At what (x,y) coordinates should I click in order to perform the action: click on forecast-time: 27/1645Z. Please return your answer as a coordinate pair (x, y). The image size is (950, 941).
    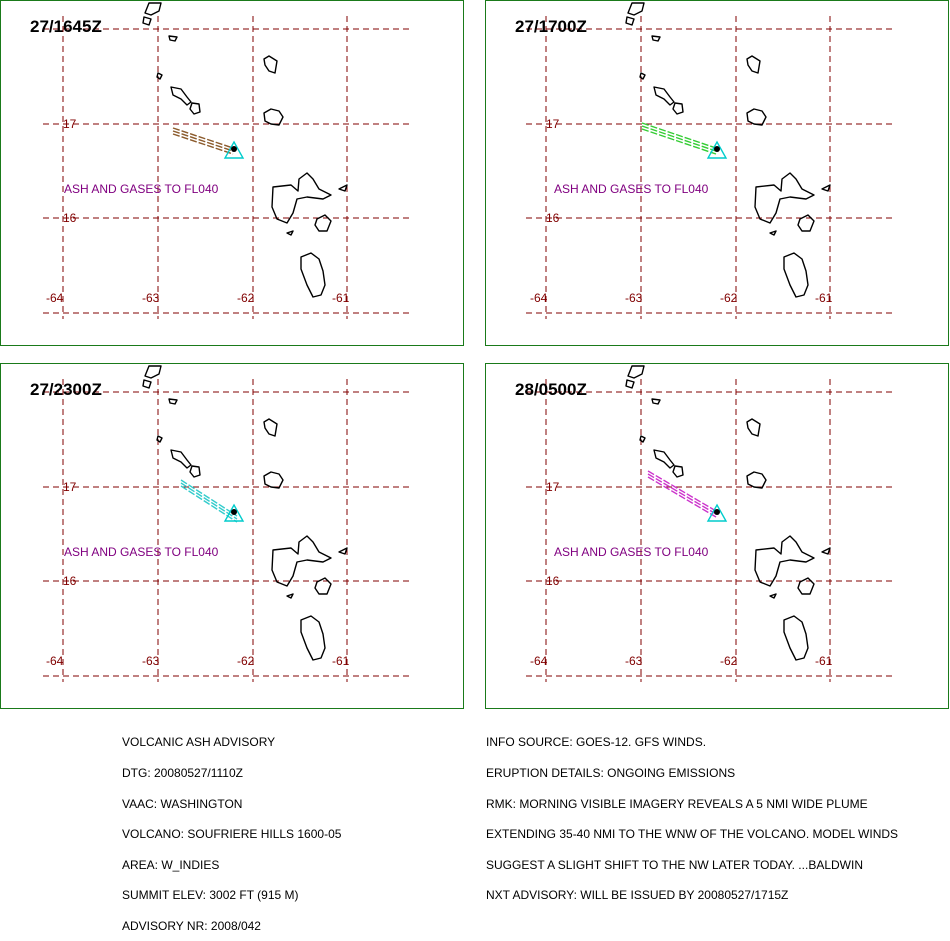
    Looking at the image, I should click on (66, 26).